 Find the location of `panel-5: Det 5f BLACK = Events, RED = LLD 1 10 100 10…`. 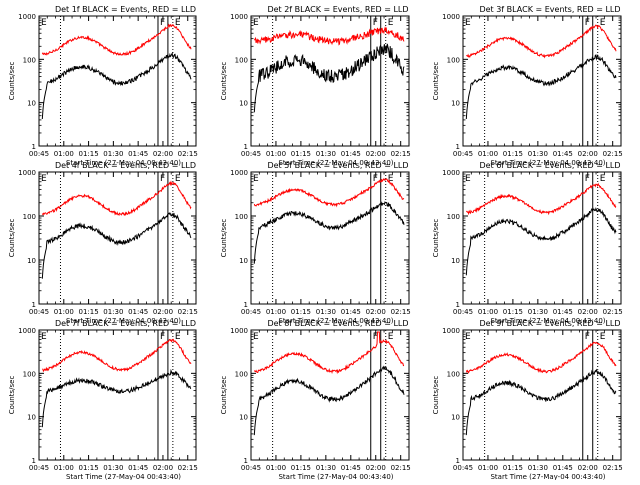

panel-5: Det 5f BLACK = Events, RED = LLD 1 10 100 10… is located at coordinates (315, 243).